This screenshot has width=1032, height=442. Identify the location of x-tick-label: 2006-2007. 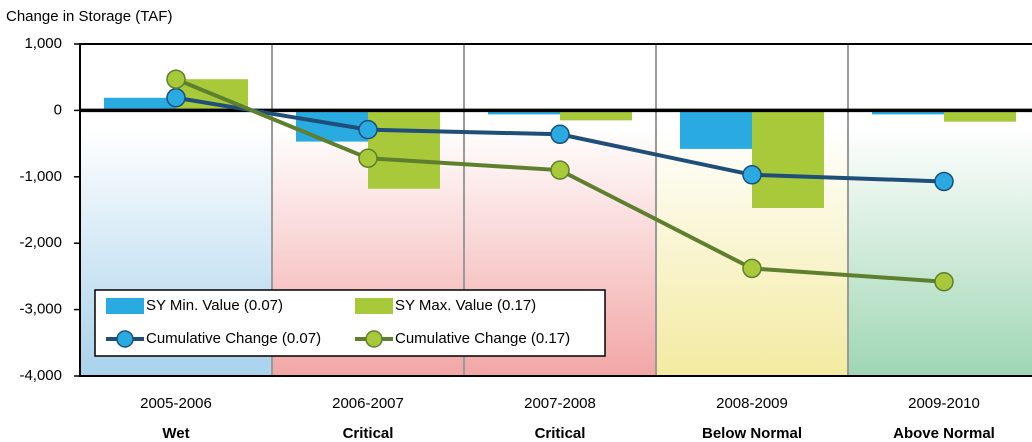
(368, 403).